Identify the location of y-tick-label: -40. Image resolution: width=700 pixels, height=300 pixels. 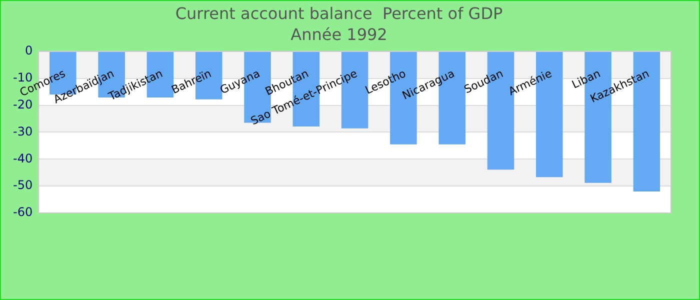
(22, 158).